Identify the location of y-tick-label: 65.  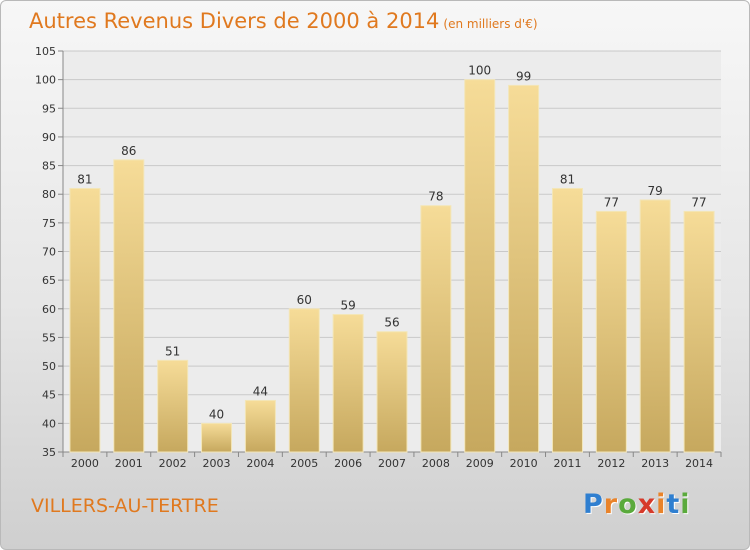
(49, 280).